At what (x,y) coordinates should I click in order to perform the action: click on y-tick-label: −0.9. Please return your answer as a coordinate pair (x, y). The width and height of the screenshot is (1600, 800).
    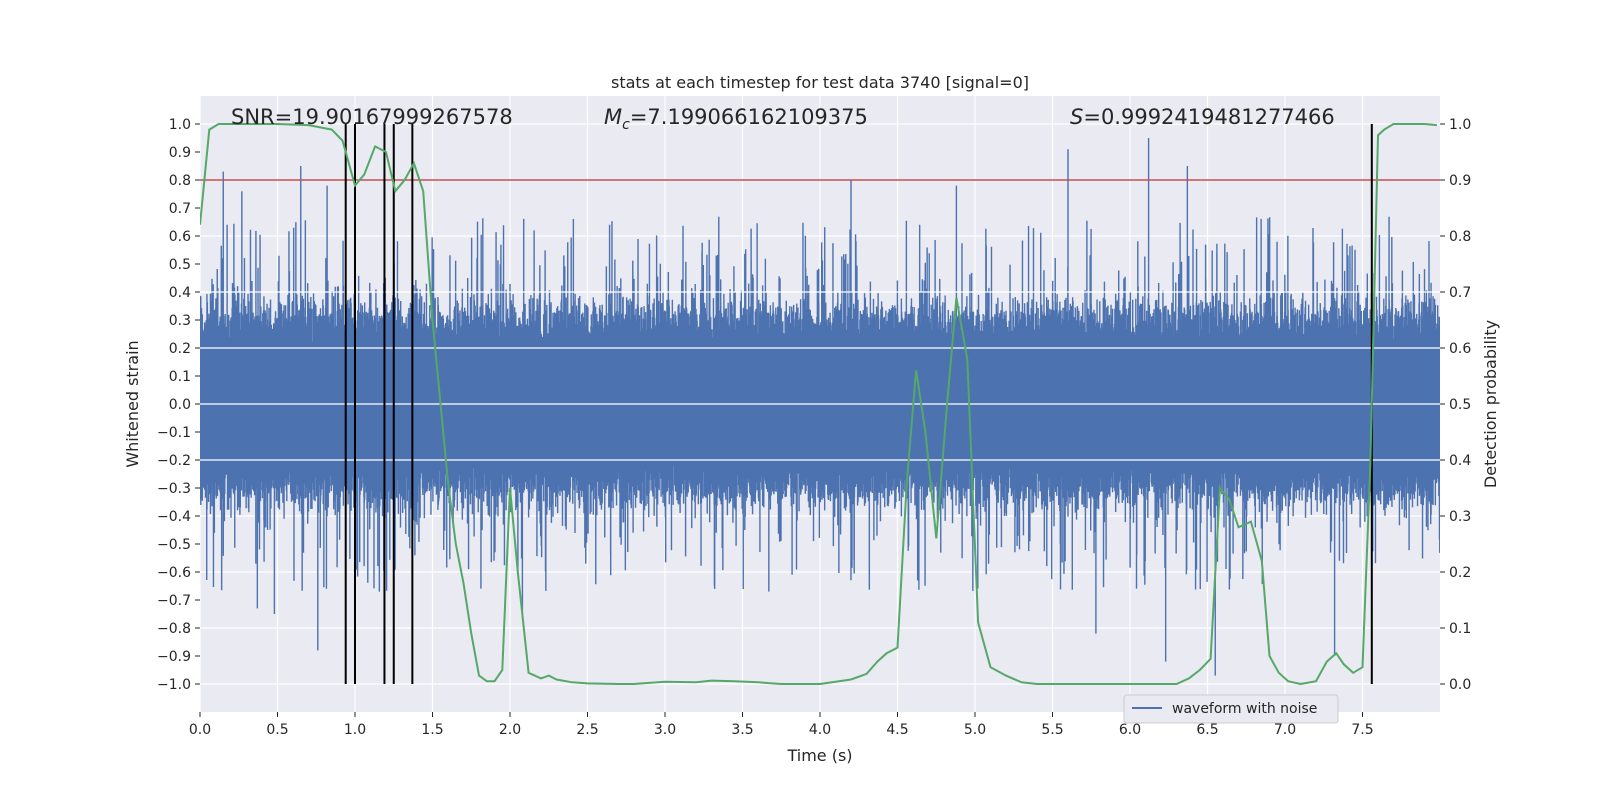
    Looking at the image, I should click on (174, 657).